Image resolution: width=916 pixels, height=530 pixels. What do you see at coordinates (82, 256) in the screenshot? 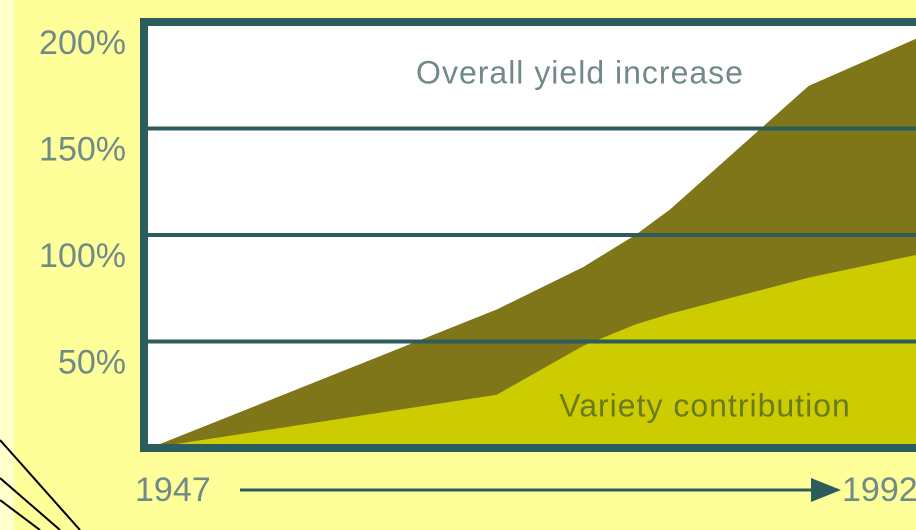
I see `y-tick-label: 100%` at bounding box center [82, 256].